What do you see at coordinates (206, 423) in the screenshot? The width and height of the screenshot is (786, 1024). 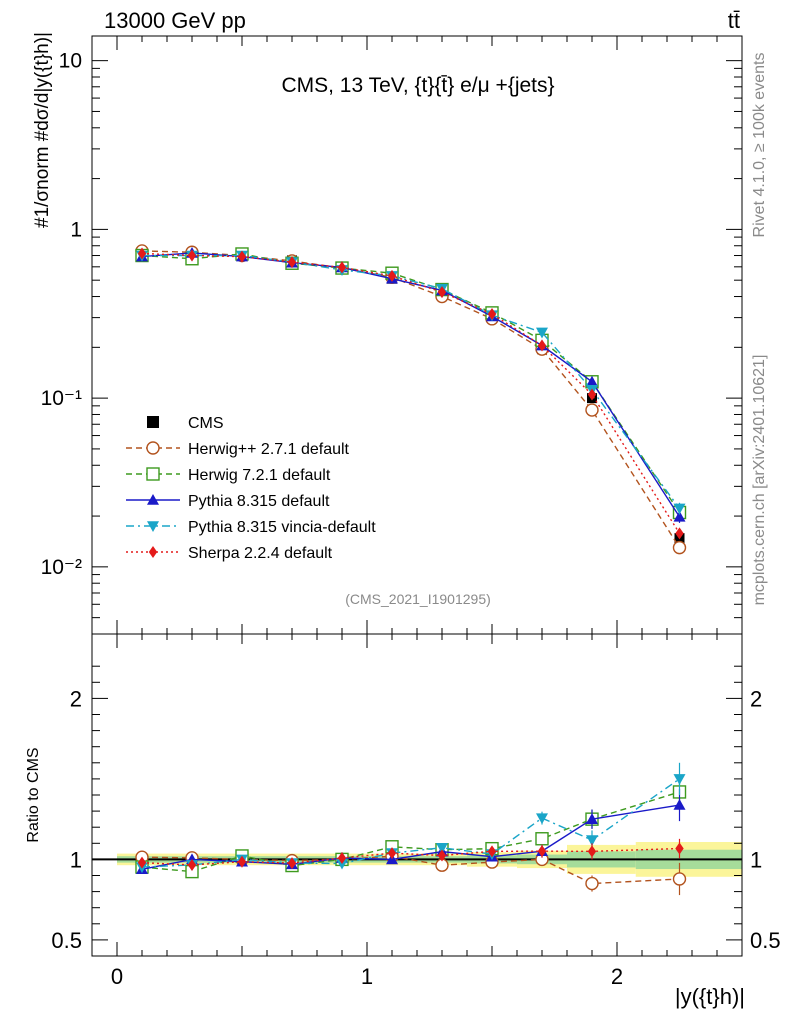 I see `legend-label-cms: CMS` at bounding box center [206, 423].